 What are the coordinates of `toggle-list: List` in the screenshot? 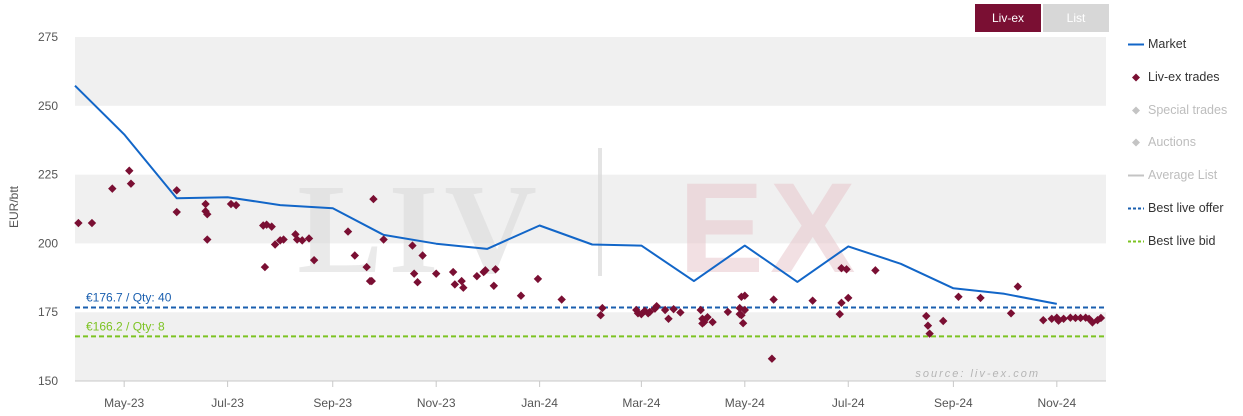 It's located at (1076, 18).